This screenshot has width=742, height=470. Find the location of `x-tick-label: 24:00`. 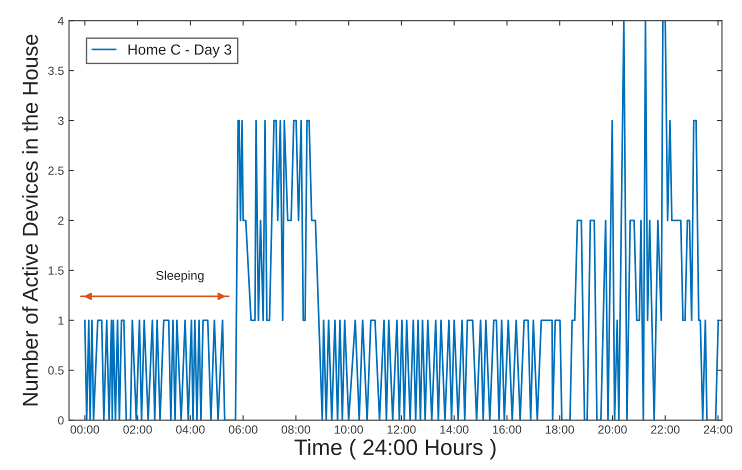

x-tick-label: 24:00 is located at coordinates (718, 429).